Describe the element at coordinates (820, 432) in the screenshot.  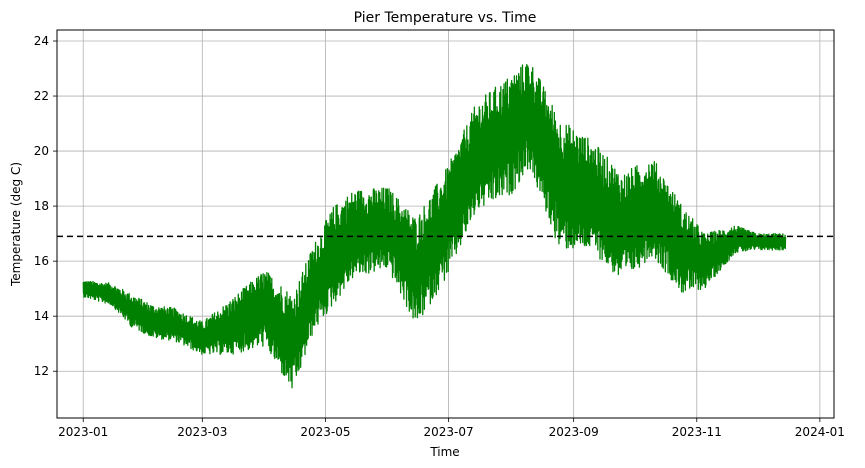
I see `x-tick-label: 2024-01` at that location.